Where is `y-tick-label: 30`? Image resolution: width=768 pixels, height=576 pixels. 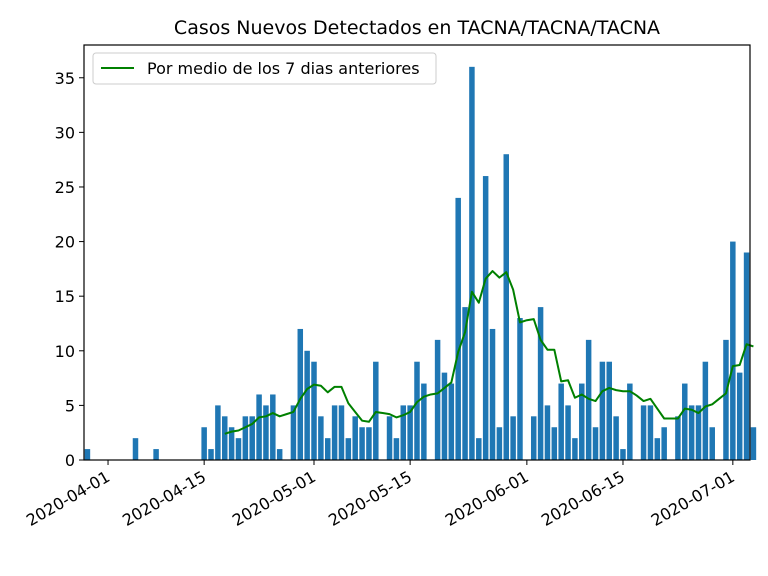
y-tick-label: 30 is located at coordinates (65, 132).